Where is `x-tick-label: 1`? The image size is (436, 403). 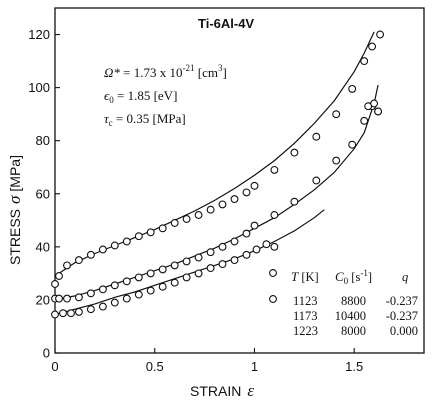
x-tick-label: 1 is located at coordinates (254, 366).